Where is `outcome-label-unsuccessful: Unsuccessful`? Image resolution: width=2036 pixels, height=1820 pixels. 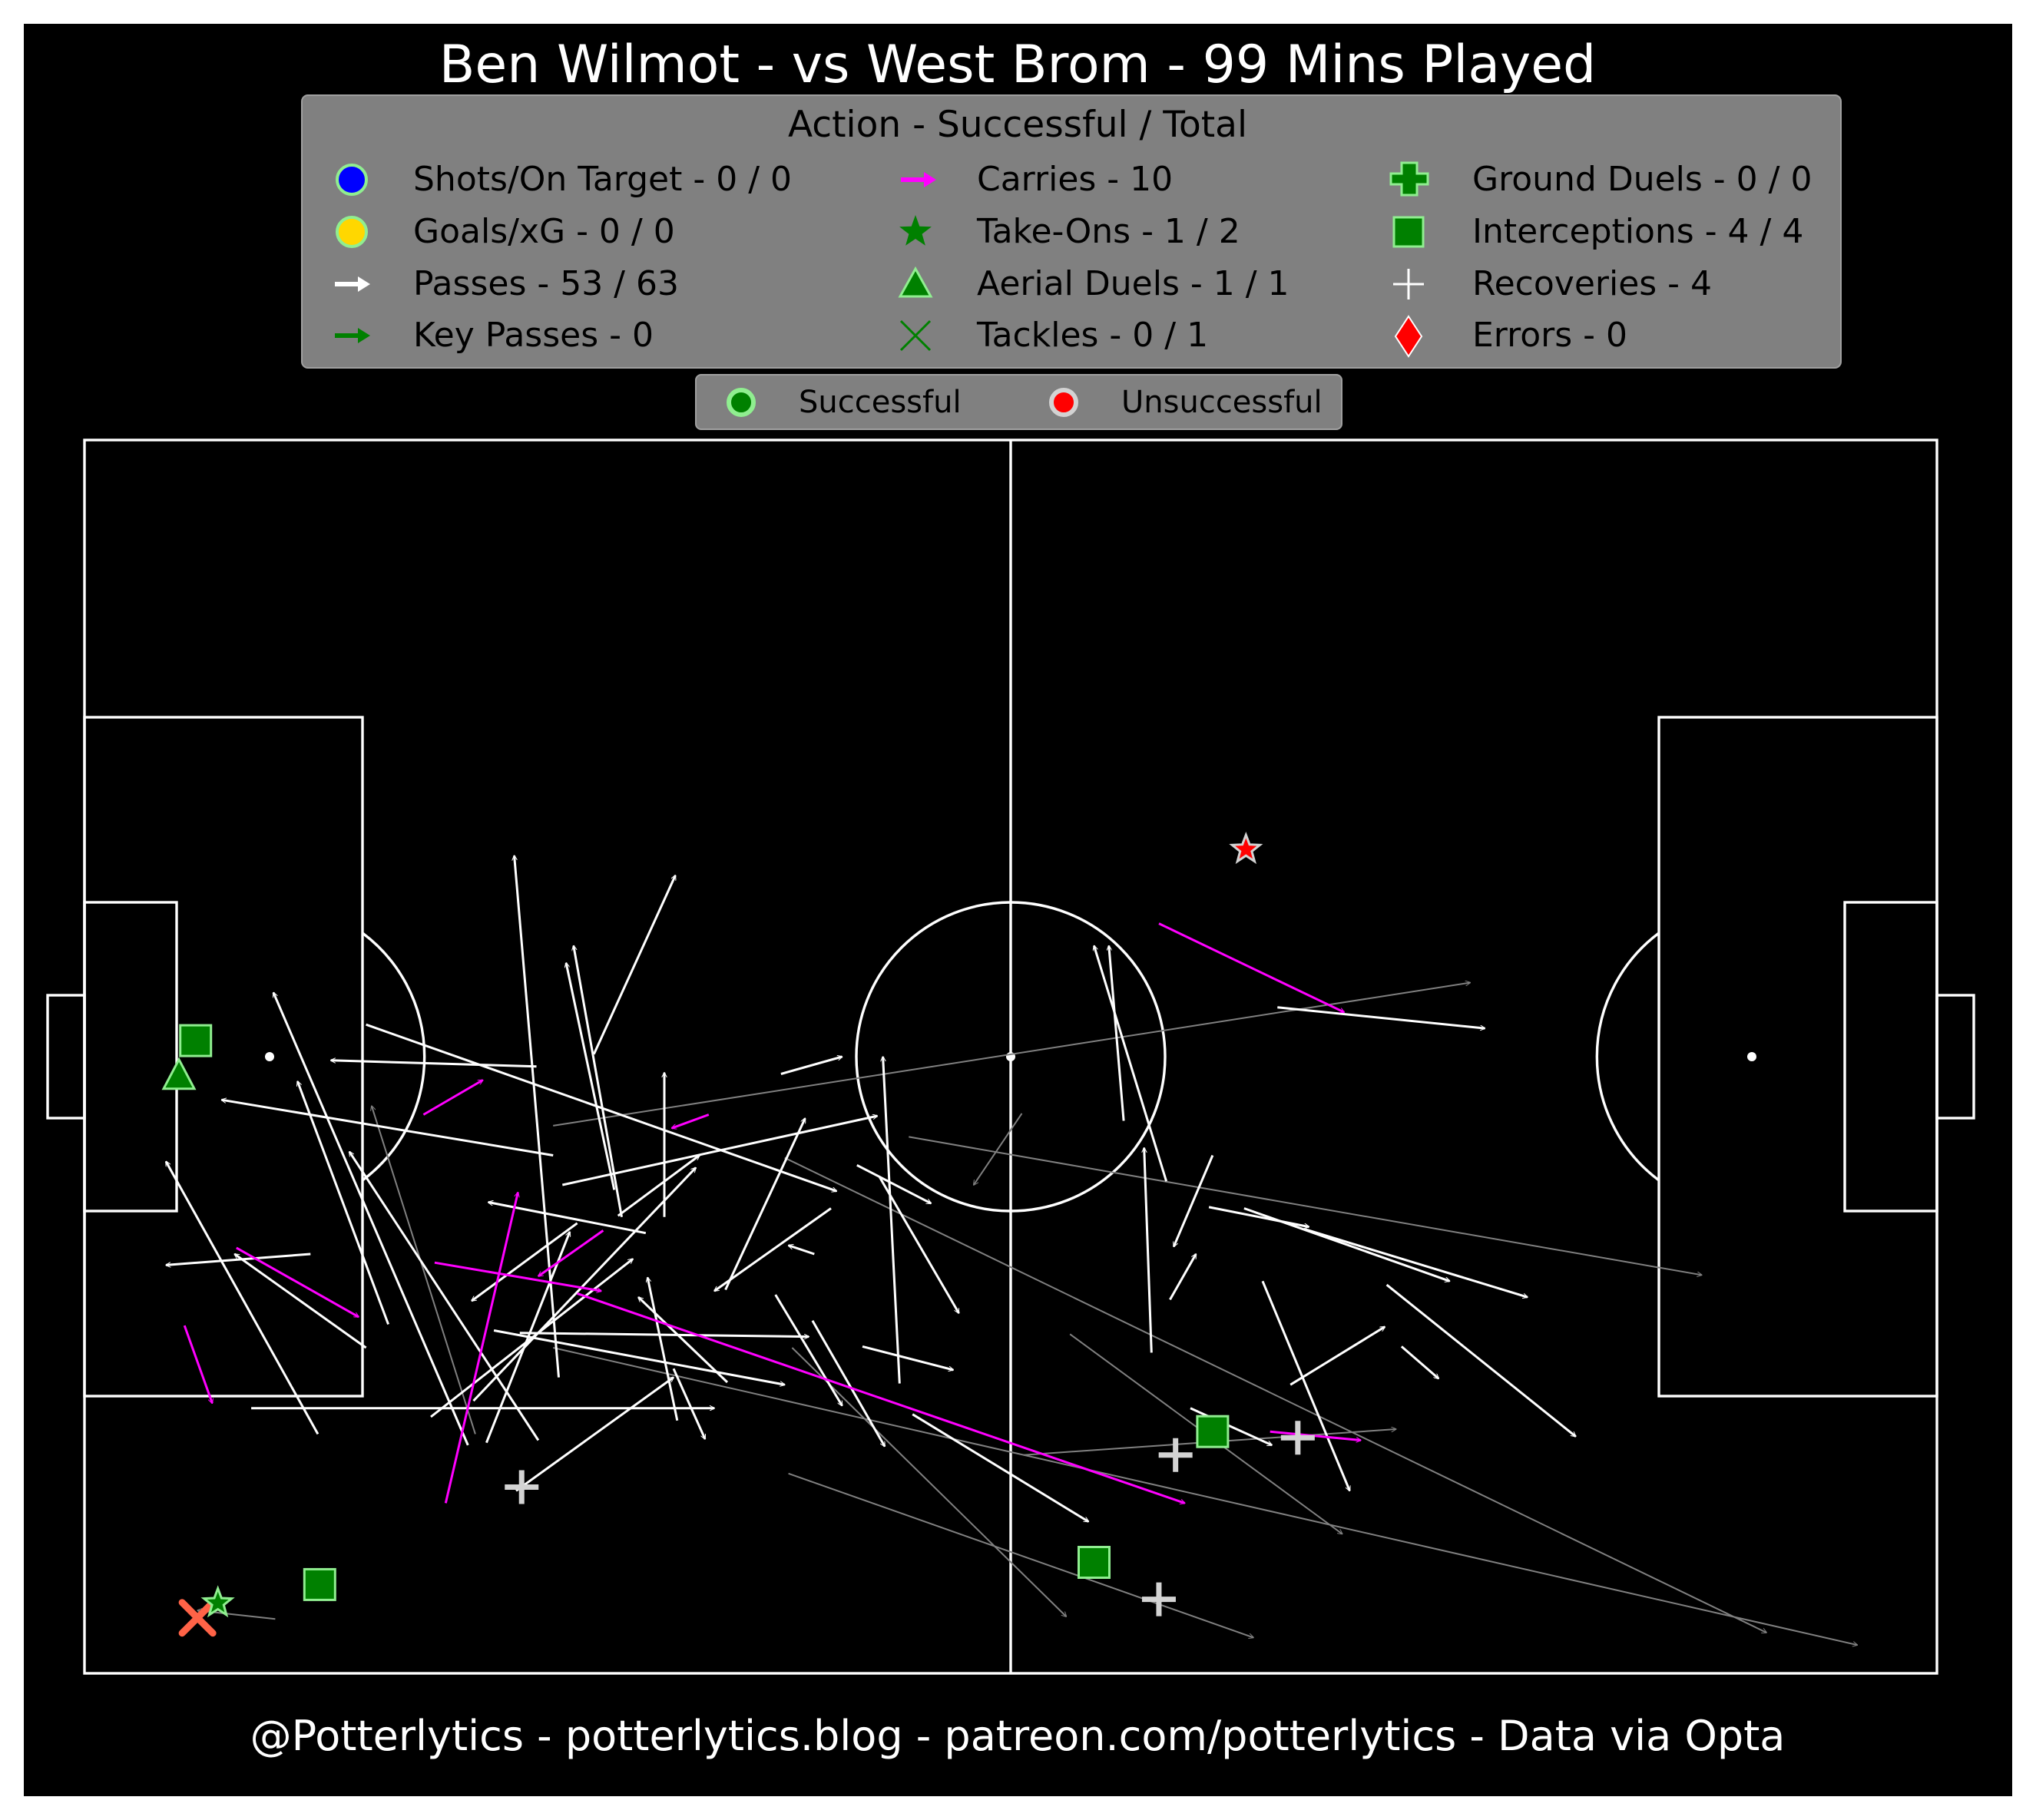 outcome-label-unsuccessful: Unsuccessful is located at coordinates (1222, 402).